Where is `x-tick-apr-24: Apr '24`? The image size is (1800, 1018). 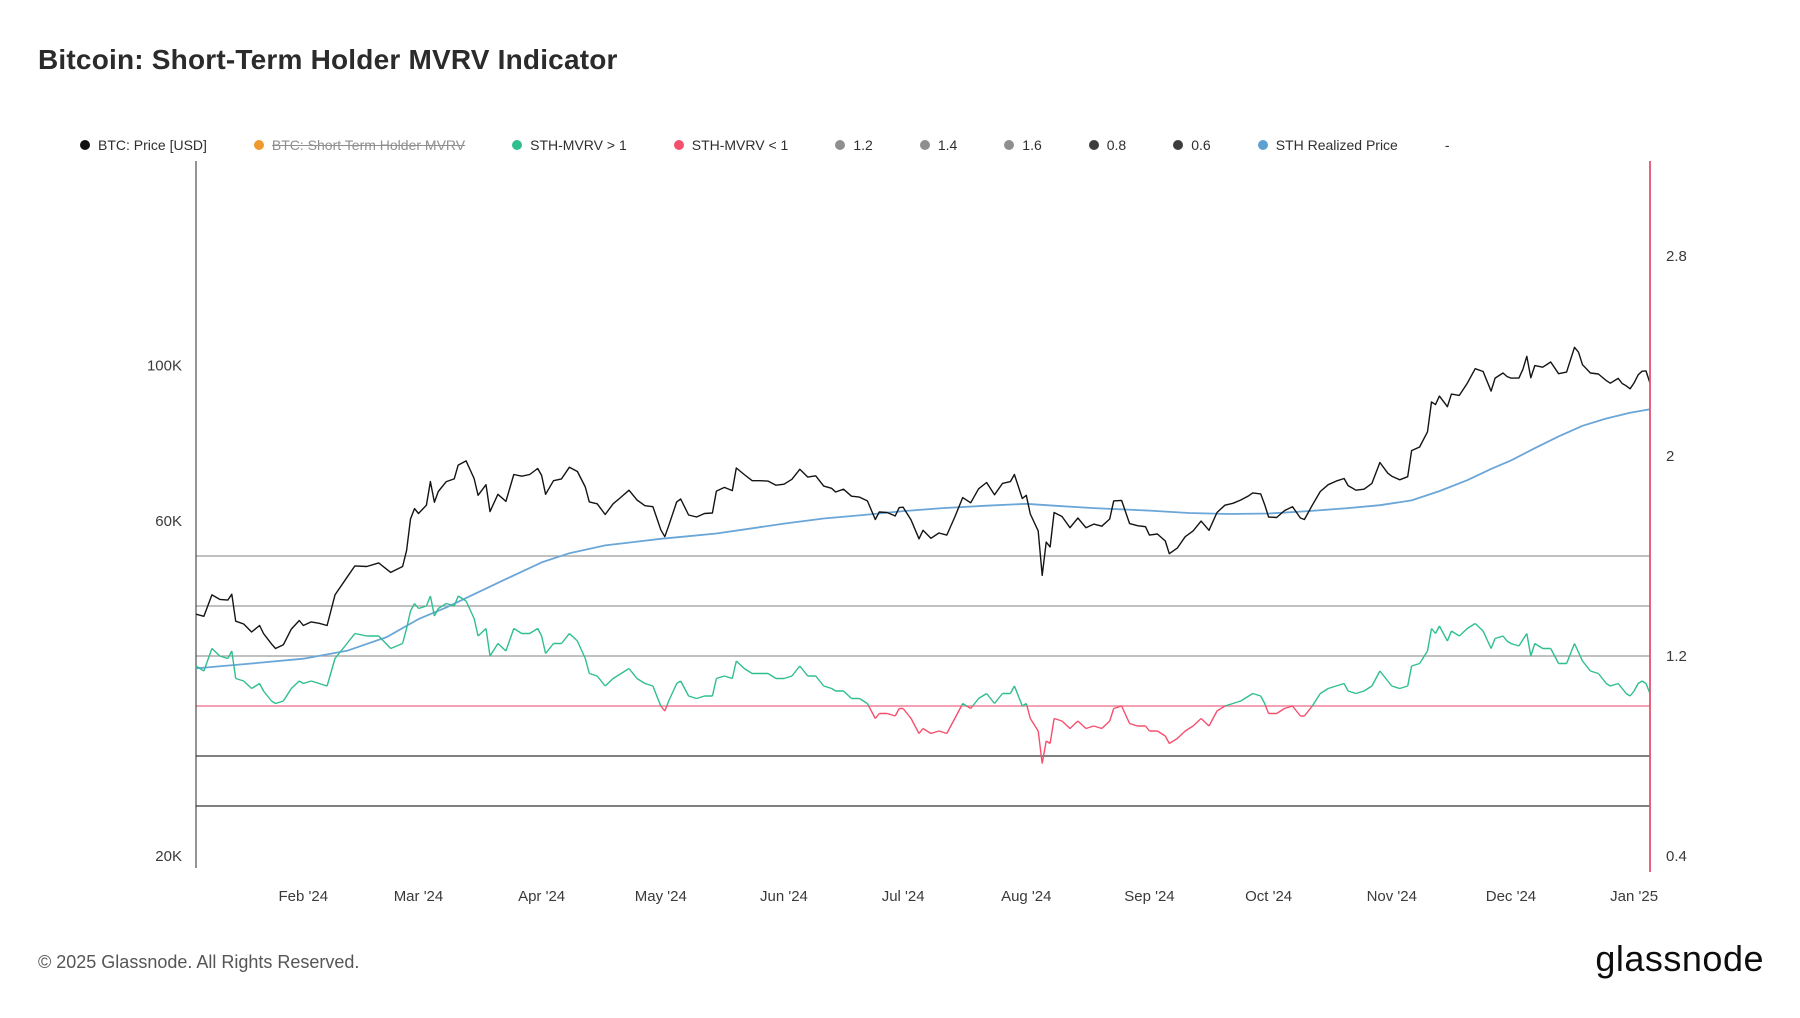
x-tick-apr-24: Apr '24 is located at coordinates (541, 896).